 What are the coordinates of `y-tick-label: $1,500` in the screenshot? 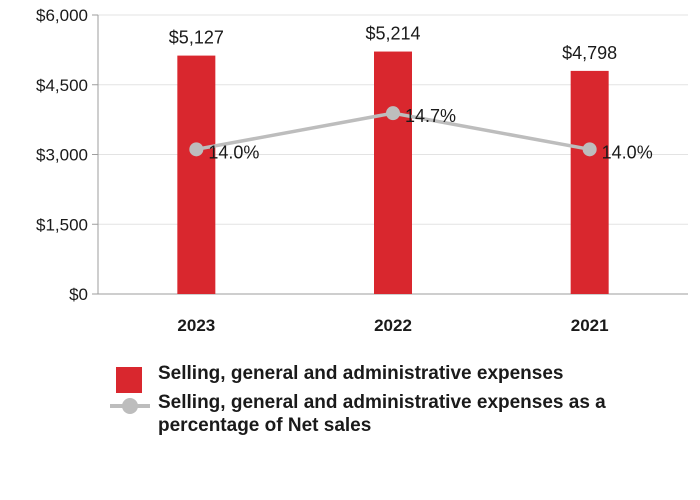 It's located at (62, 224).